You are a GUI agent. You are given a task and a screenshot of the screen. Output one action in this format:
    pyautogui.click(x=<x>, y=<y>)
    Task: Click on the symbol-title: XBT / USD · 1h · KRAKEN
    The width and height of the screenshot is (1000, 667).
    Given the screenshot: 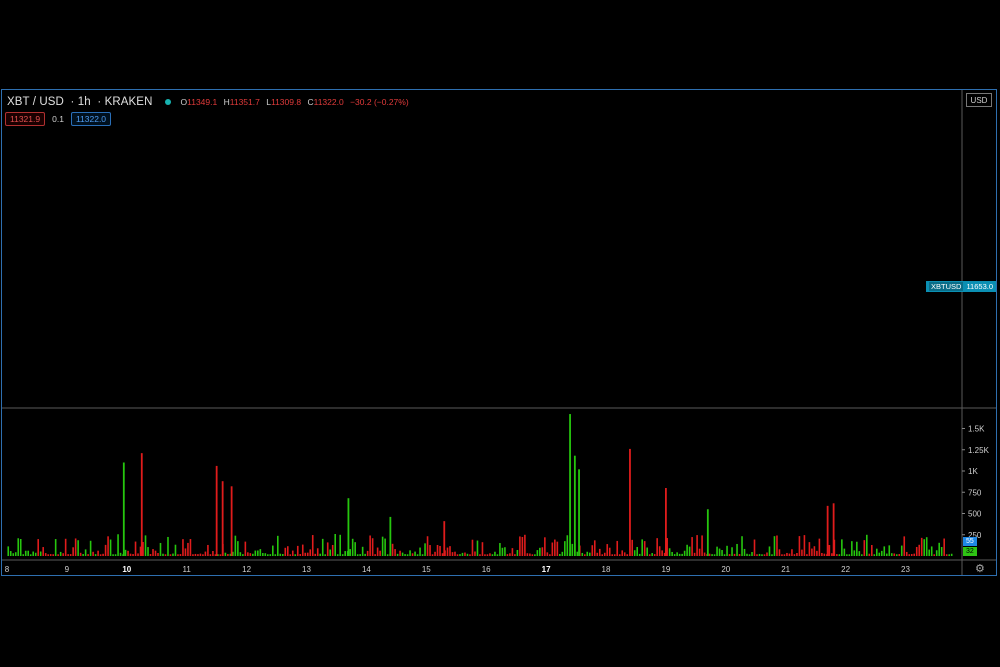 What is the action you would take?
    pyautogui.click(x=80, y=102)
    